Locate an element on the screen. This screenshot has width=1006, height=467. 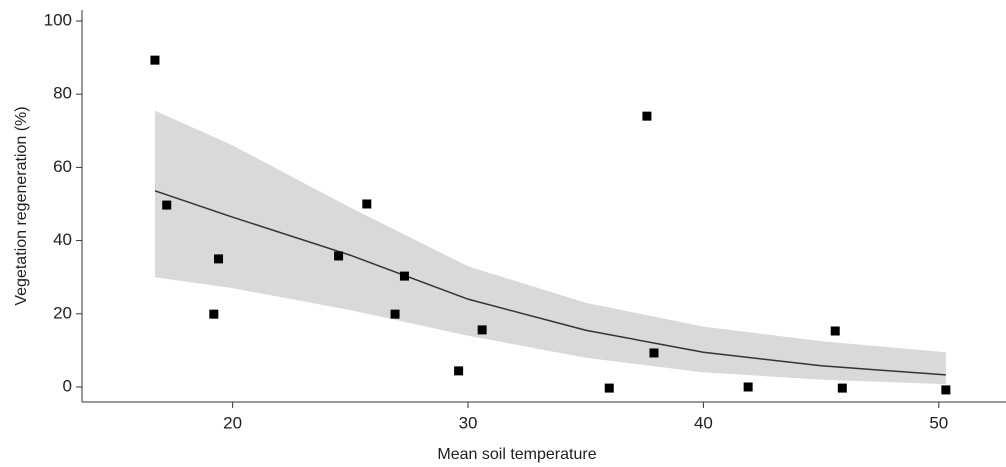
y-tick-label: 100 is located at coordinates (58, 19).